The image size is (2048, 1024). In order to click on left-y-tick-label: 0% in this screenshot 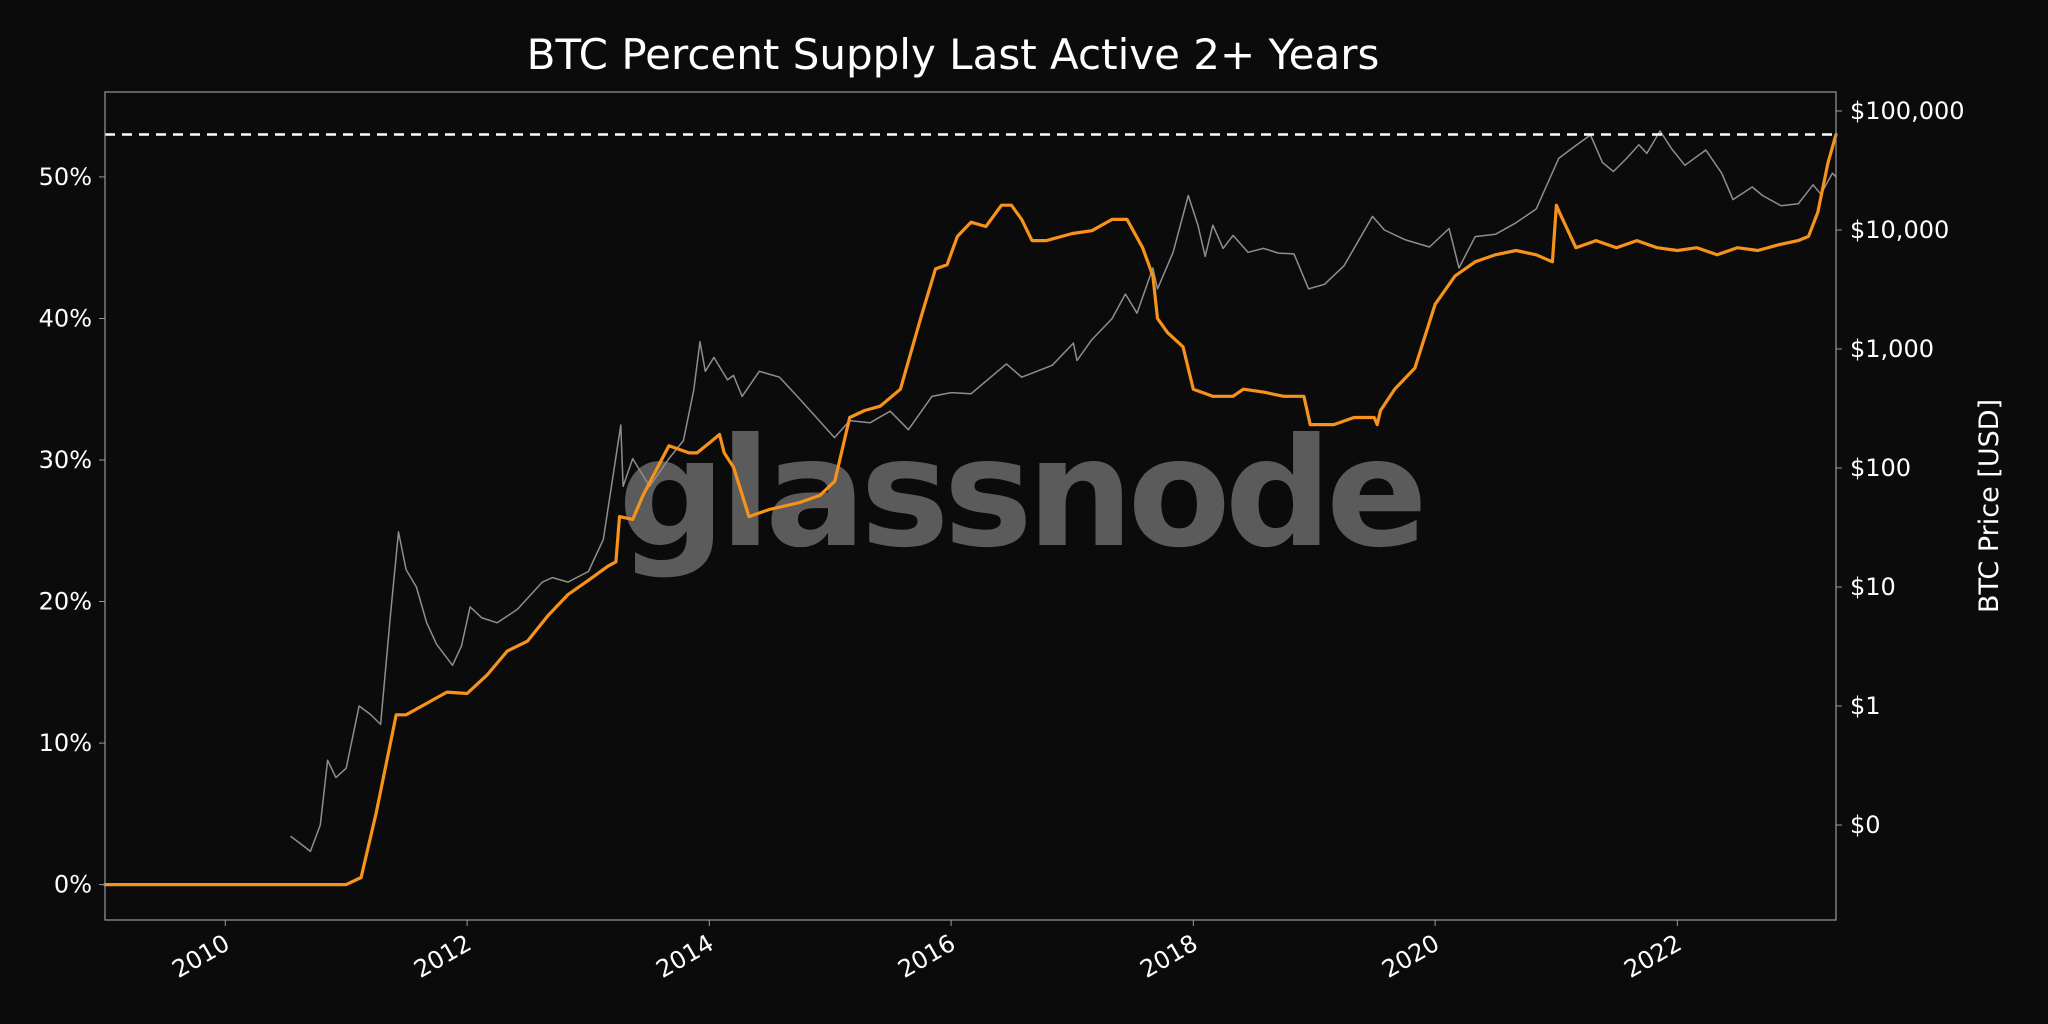, I will do `click(73, 885)`.